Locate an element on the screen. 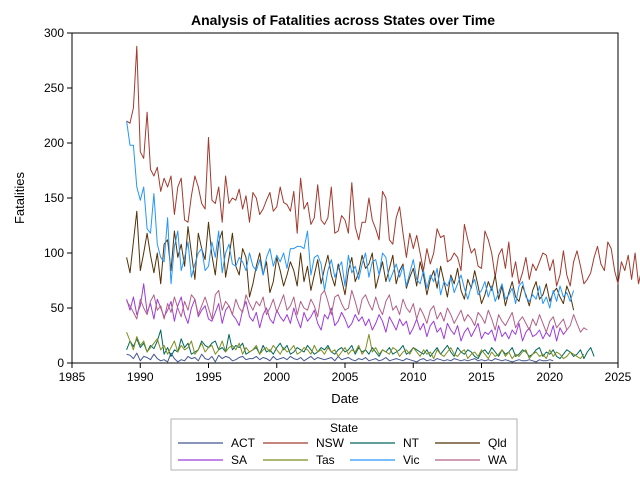  x-tick-label: 2005 is located at coordinates (345, 377).